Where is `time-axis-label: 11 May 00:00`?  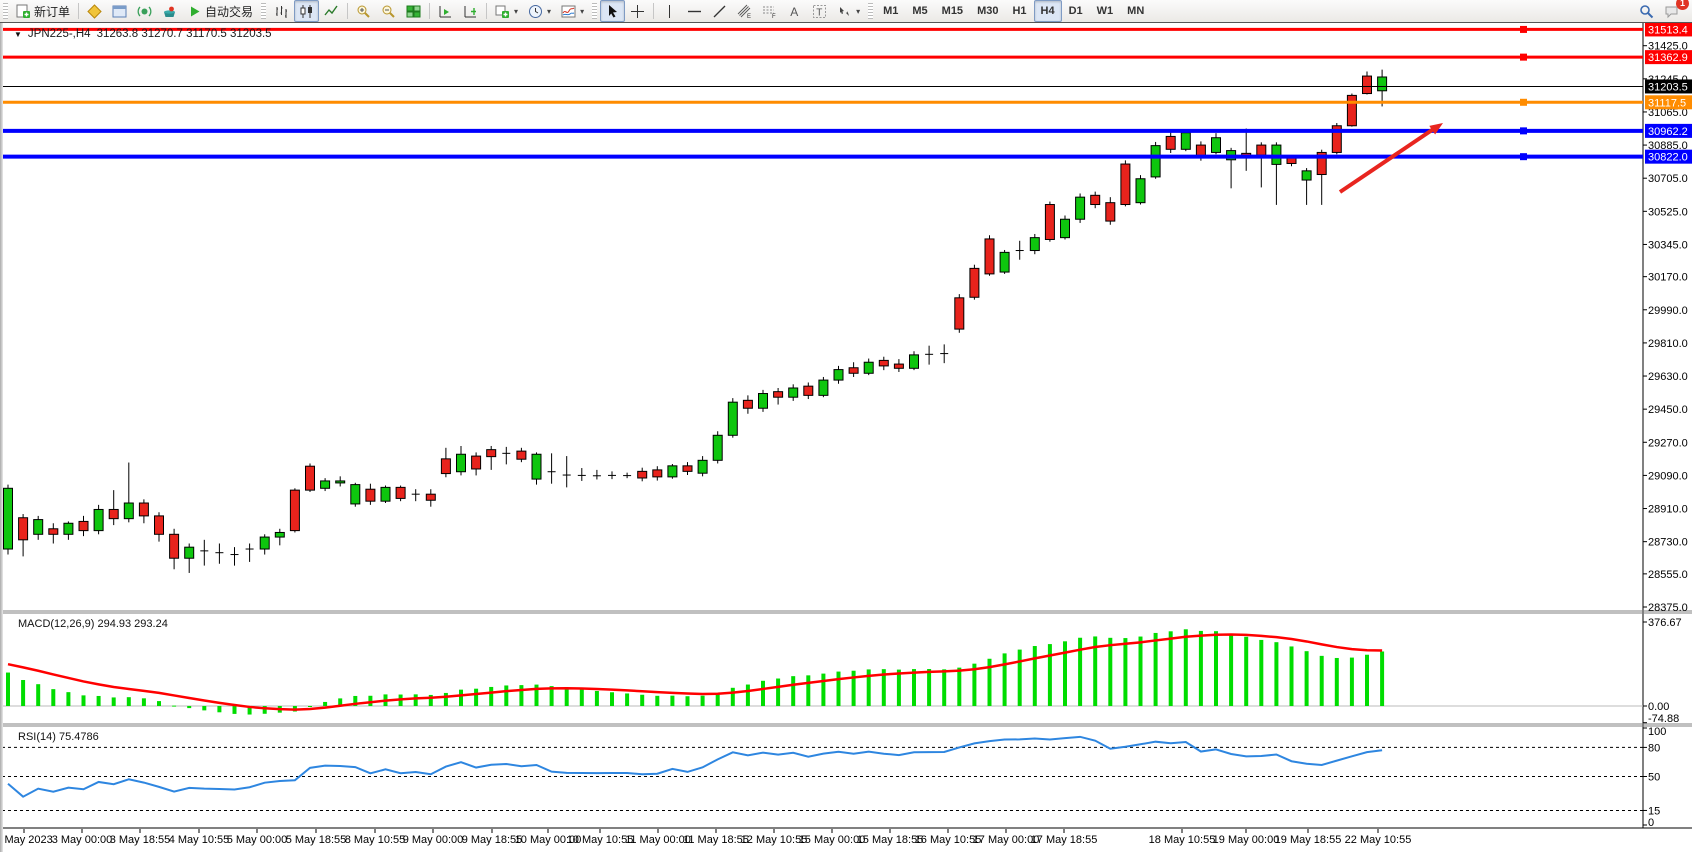
time-axis-label: 11 May 00:00 is located at coordinates (658, 840).